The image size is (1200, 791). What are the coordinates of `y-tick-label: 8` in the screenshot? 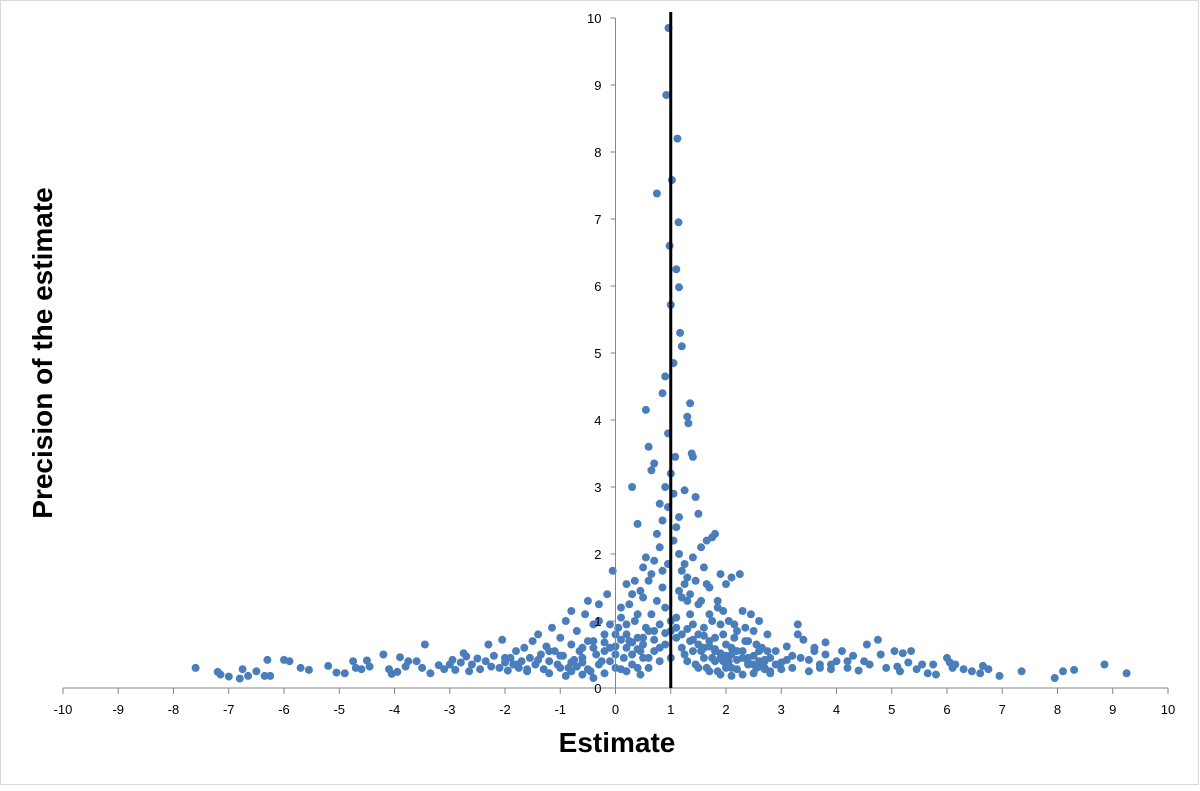 It's located at (597, 152).